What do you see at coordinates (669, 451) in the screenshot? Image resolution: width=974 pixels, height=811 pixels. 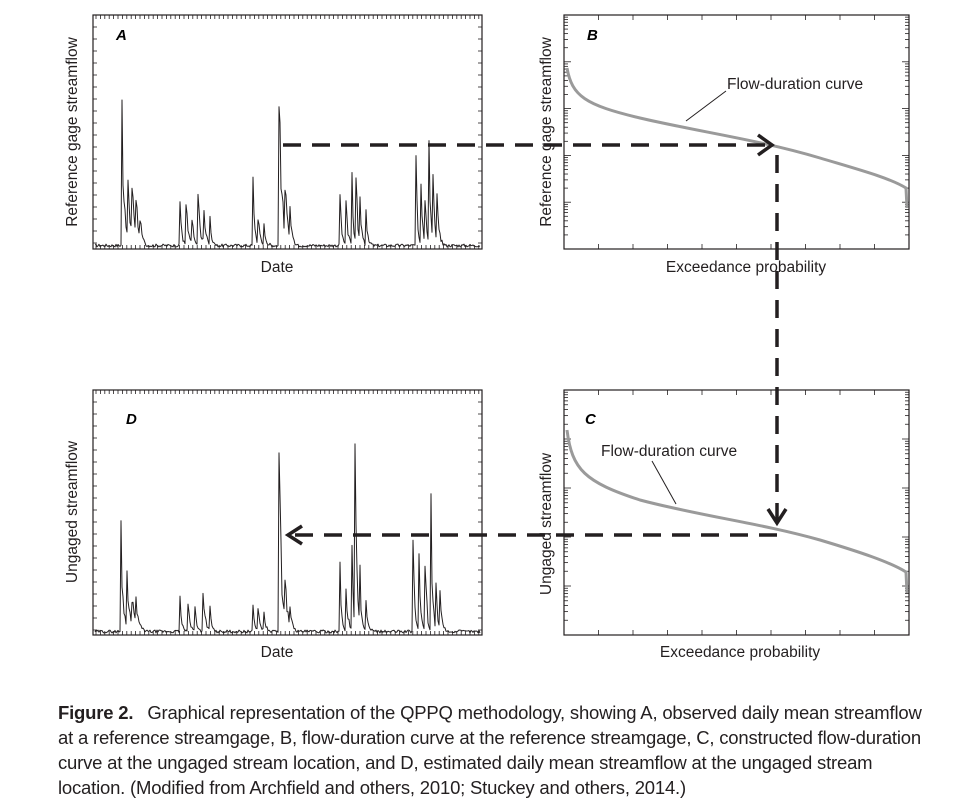 I see `panel-c-curve-label: Flow-duration curve` at bounding box center [669, 451].